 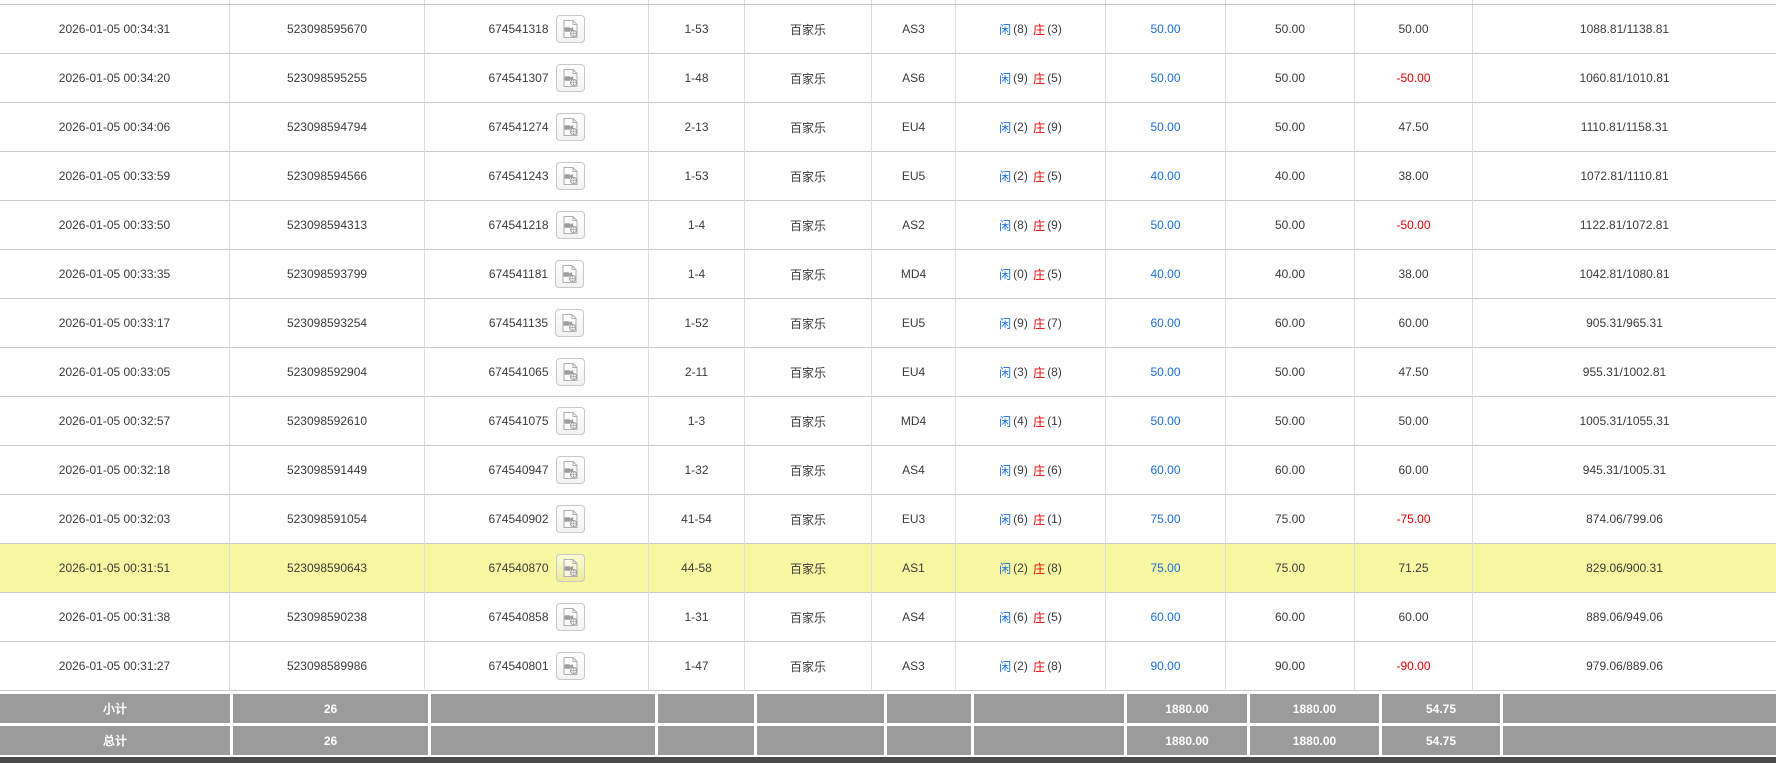 What do you see at coordinates (327, 225) in the screenshot?
I see `order-number: 523098594313` at bounding box center [327, 225].